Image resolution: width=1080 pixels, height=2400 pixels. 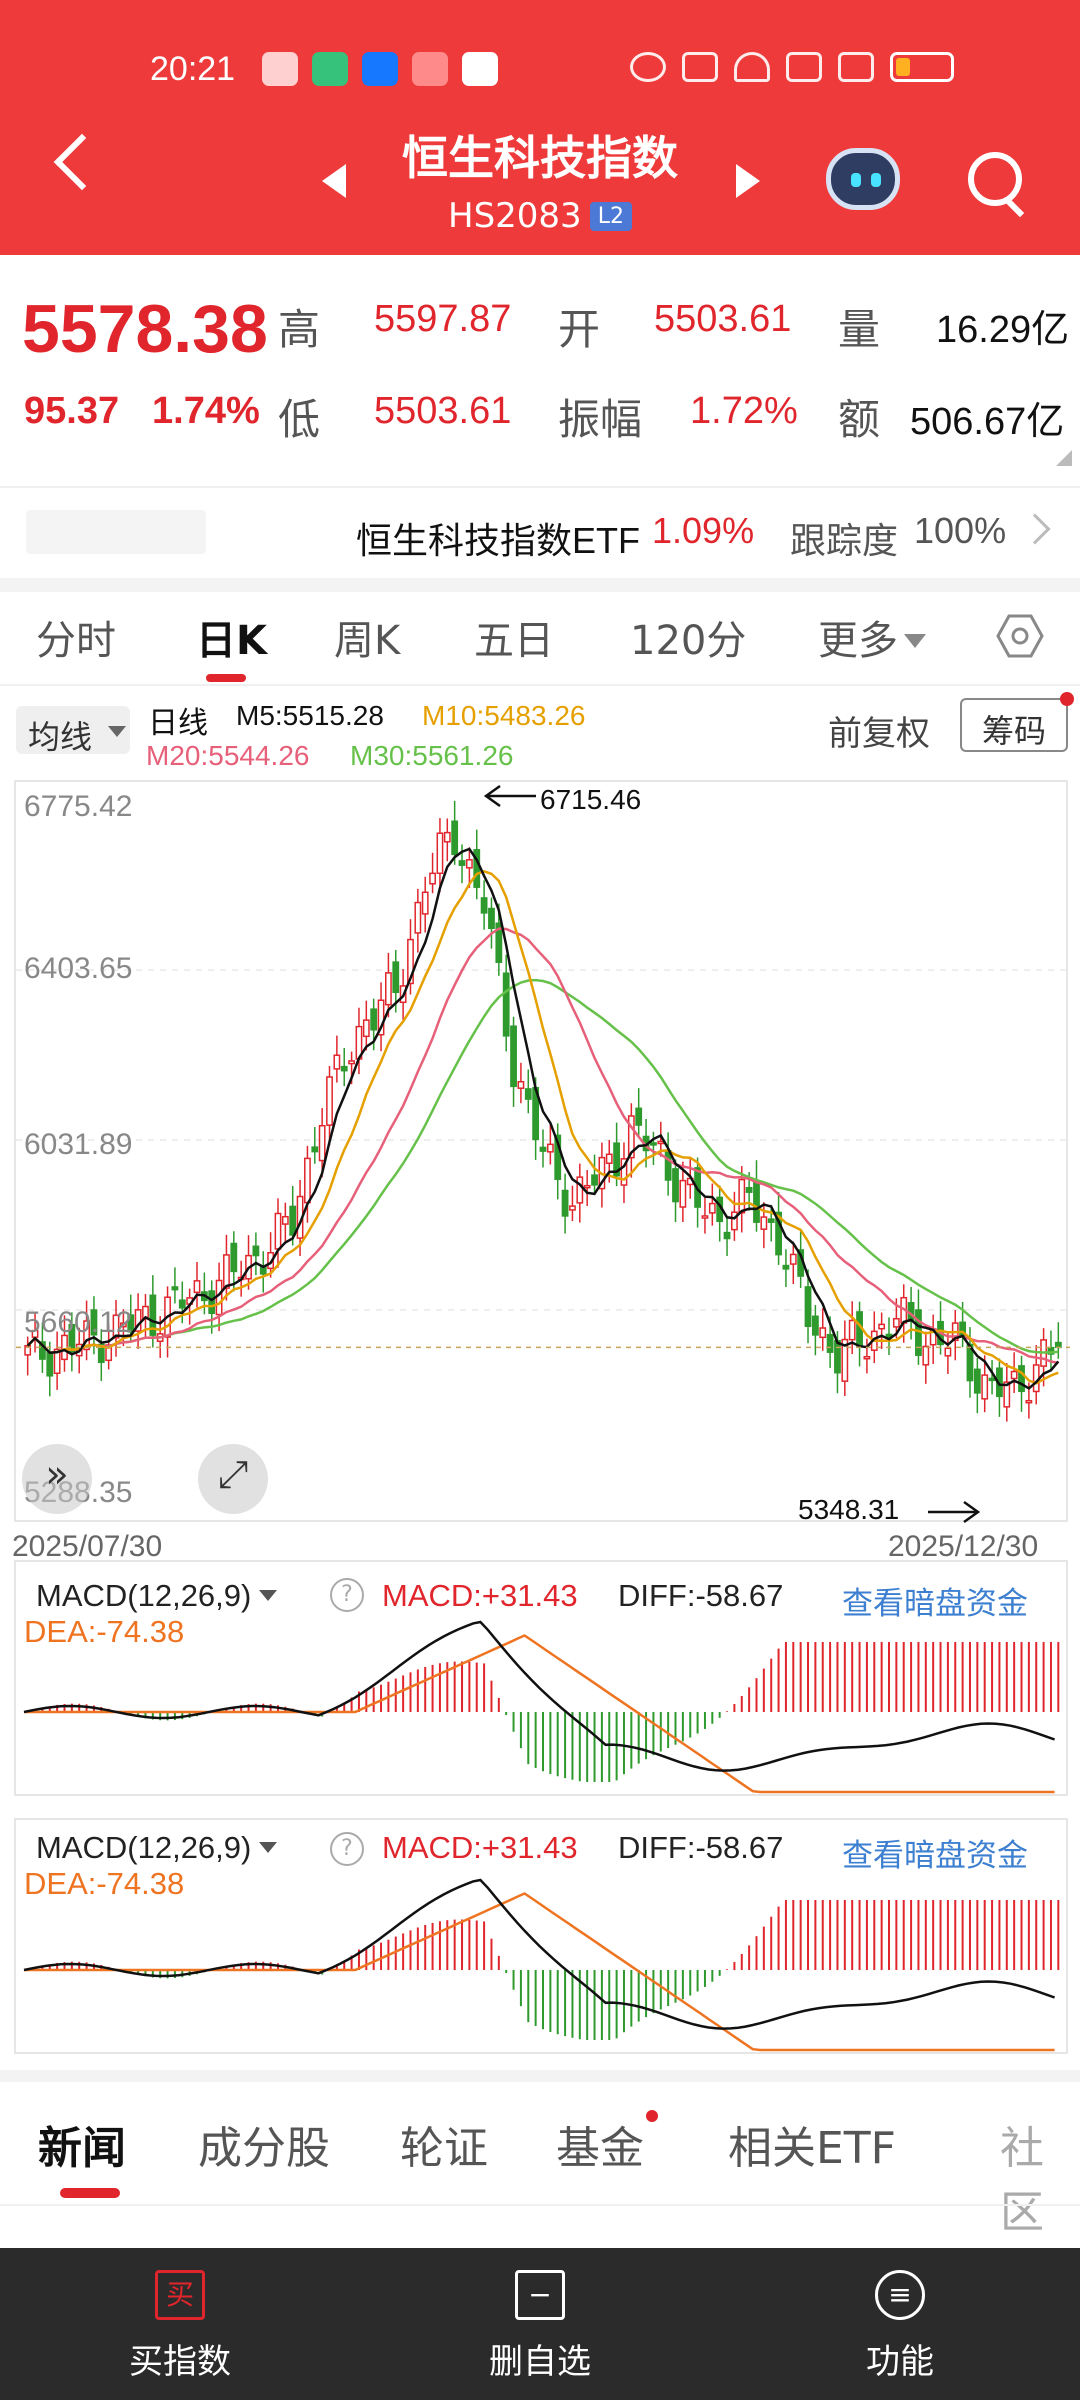 I want to click on robot-eye, so click(x=856, y=180).